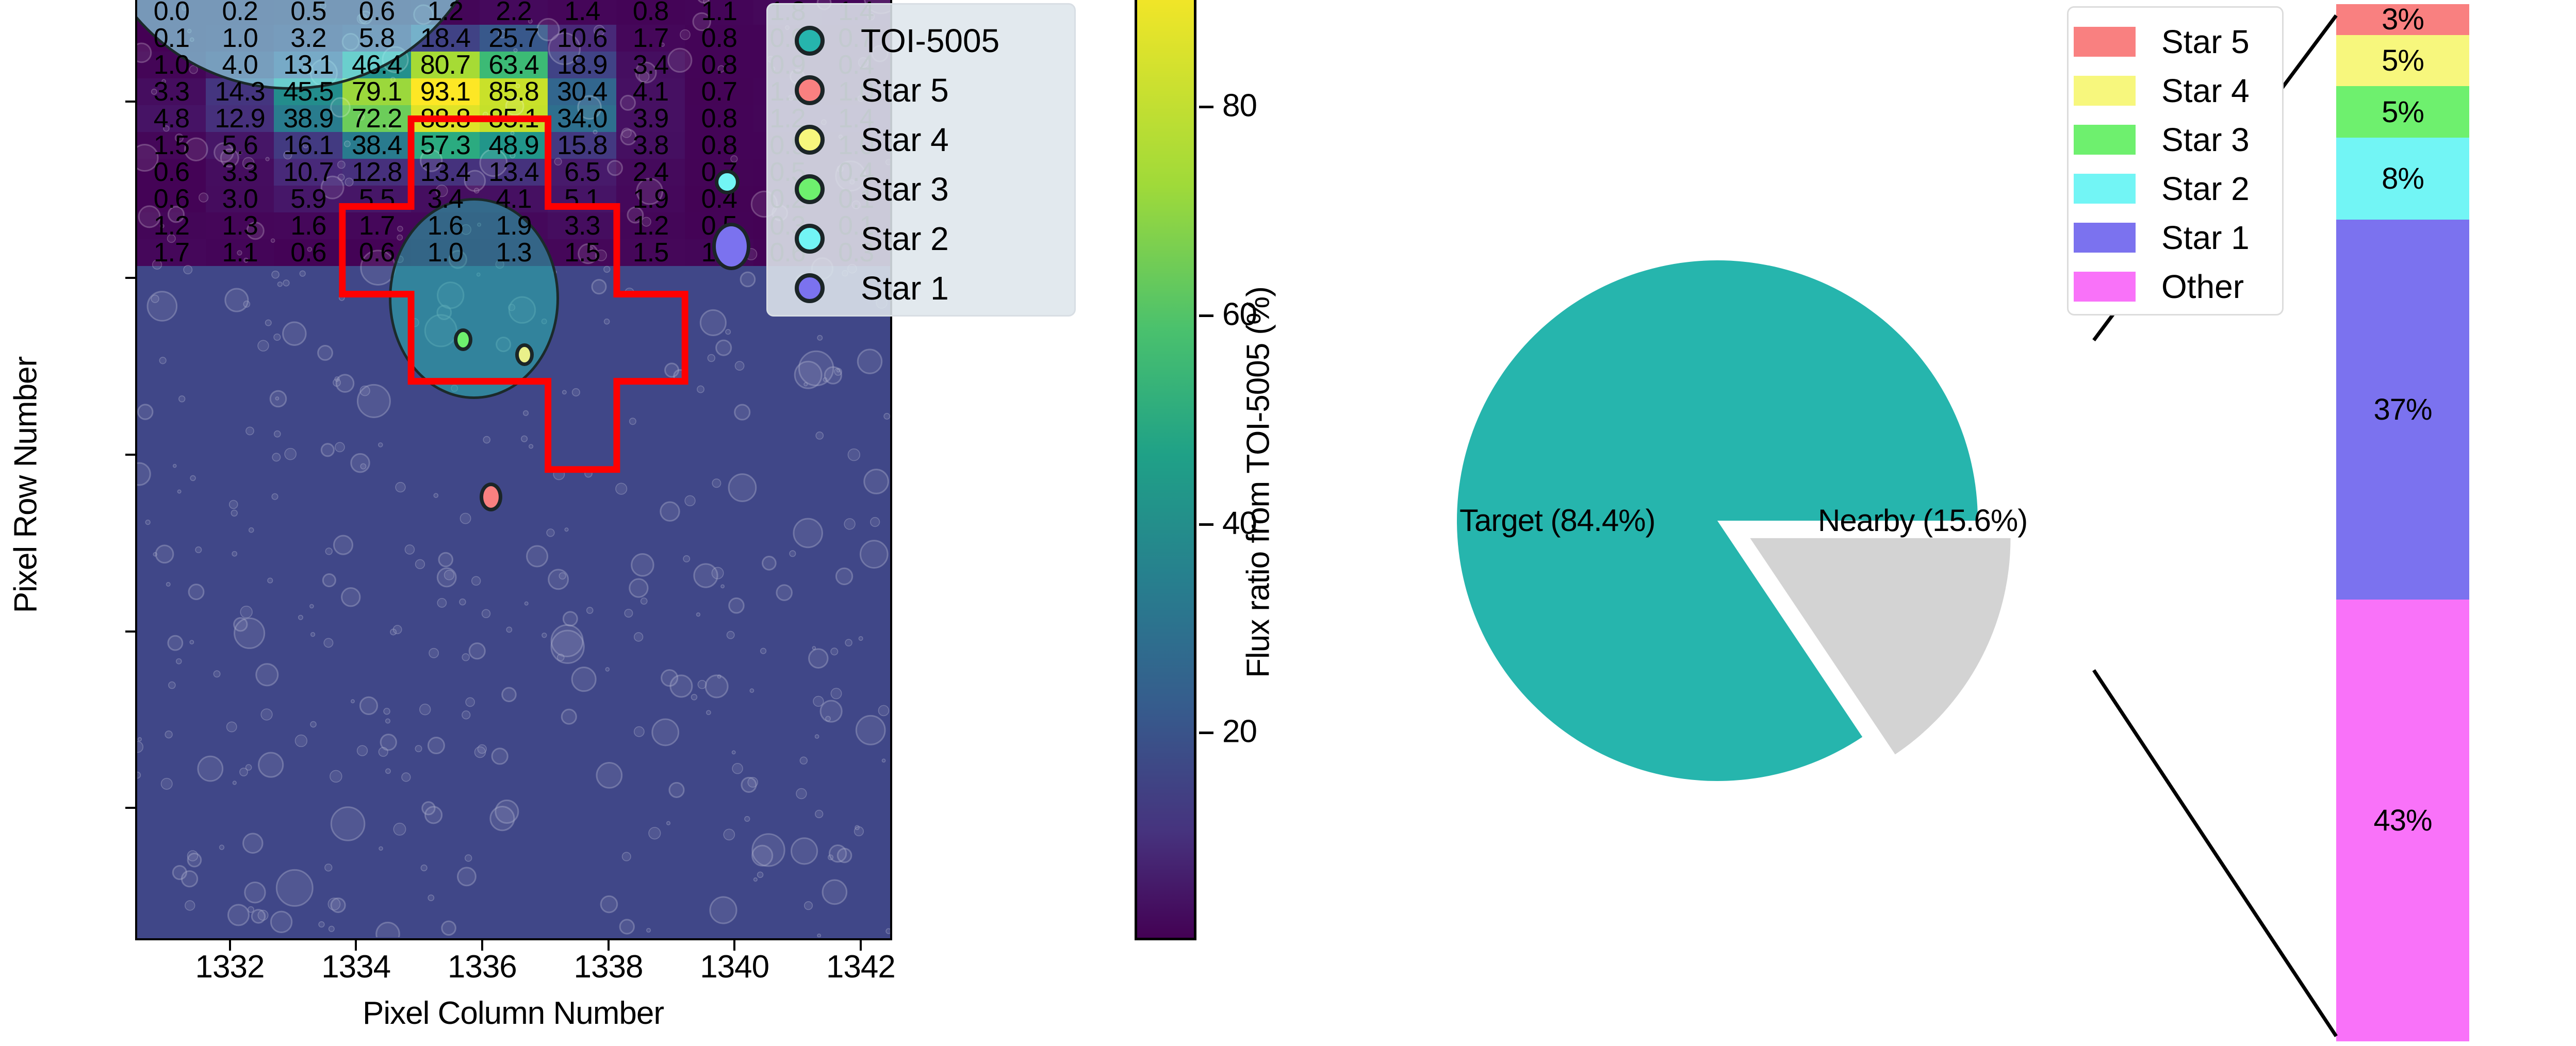  I want to click on heatmap-cell-value: 3.4, so click(650, 65).